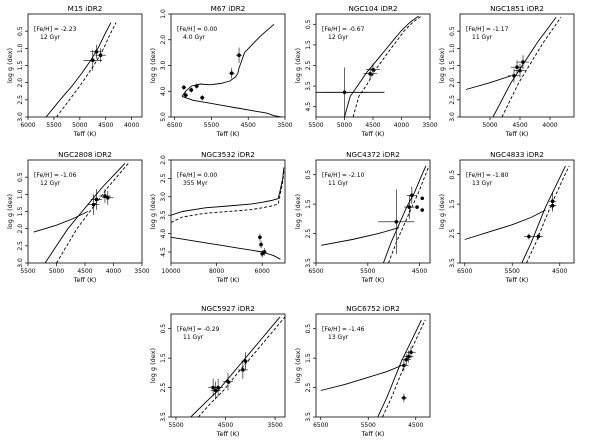  Describe the element at coordinates (338, 37) in the screenshot. I see `panel-annotation: 12 Gyr` at that location.